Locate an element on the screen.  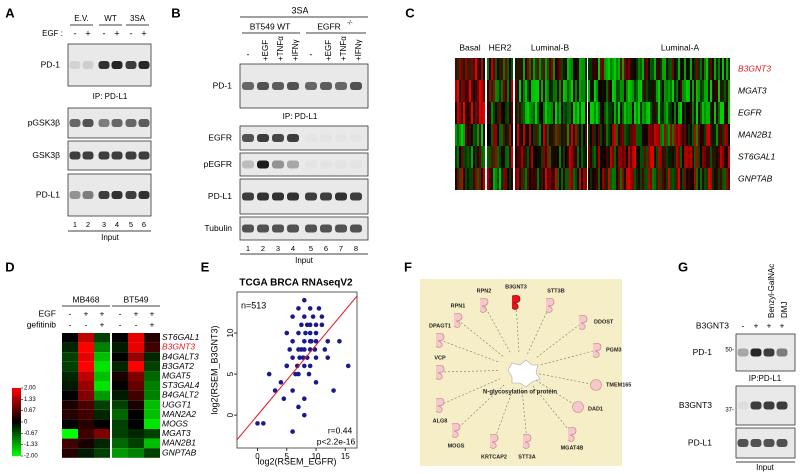
footer-label: Input is located at coordinates (110, 237).